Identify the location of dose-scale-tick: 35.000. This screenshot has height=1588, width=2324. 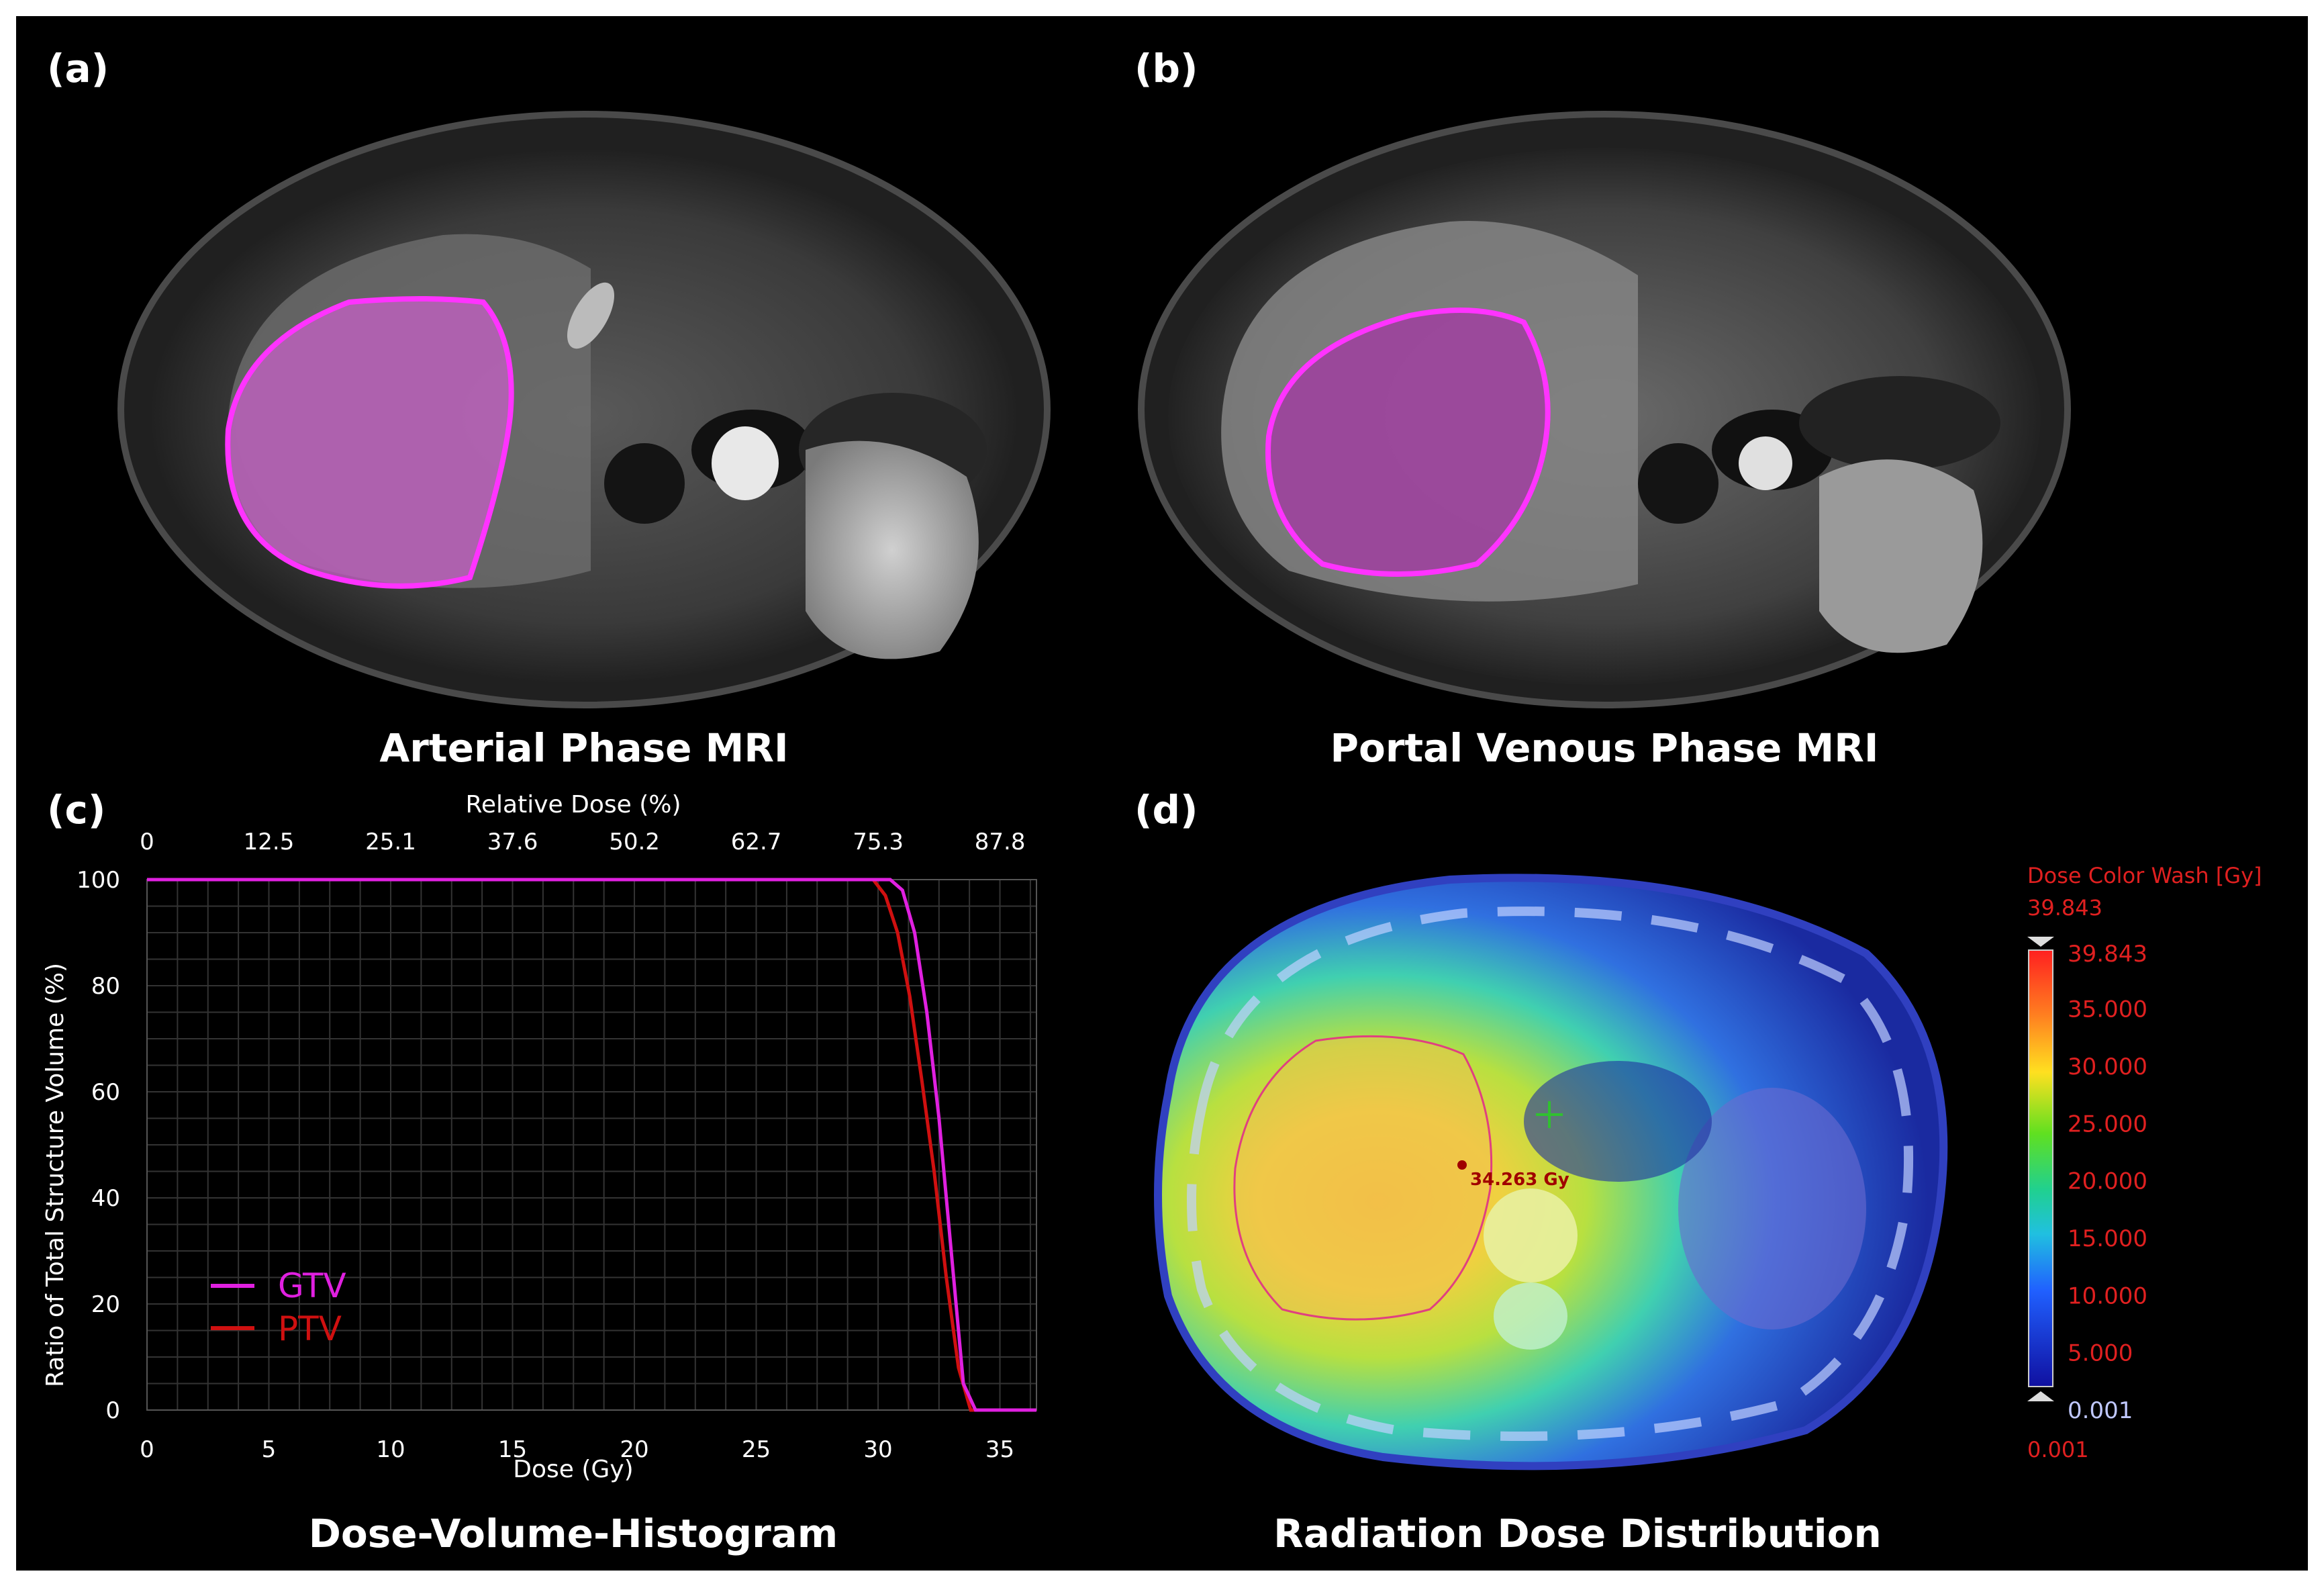
(2107, 1009).